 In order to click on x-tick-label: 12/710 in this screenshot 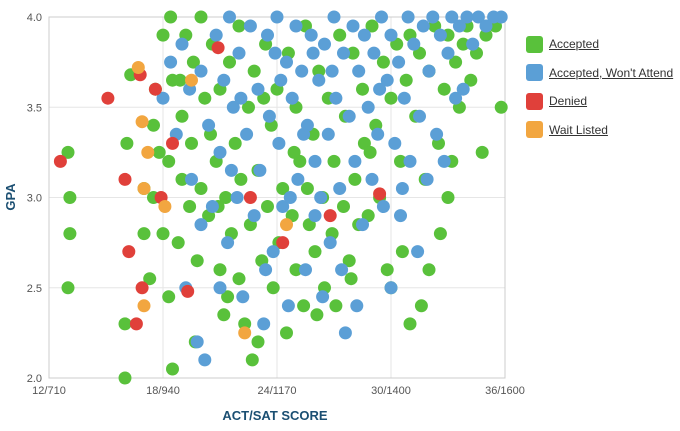, I will do `click(49, 391)`.